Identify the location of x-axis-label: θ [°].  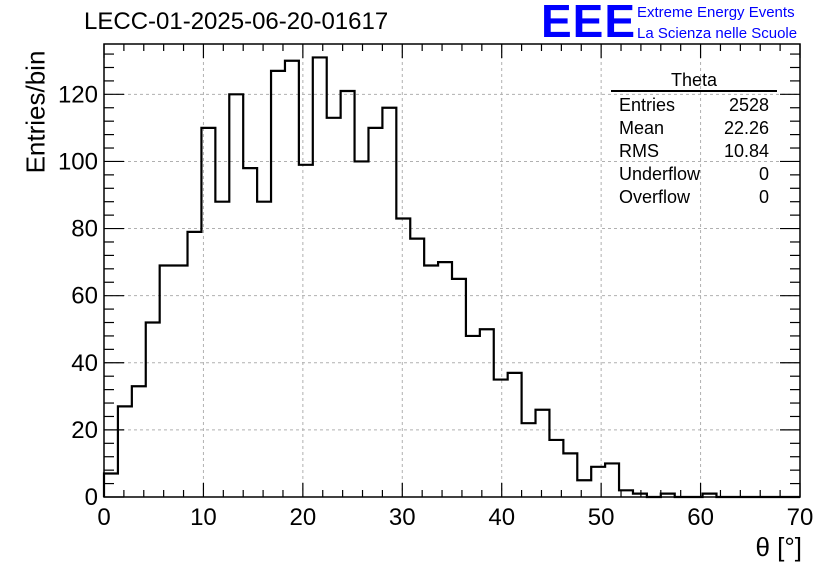
(778, 547).